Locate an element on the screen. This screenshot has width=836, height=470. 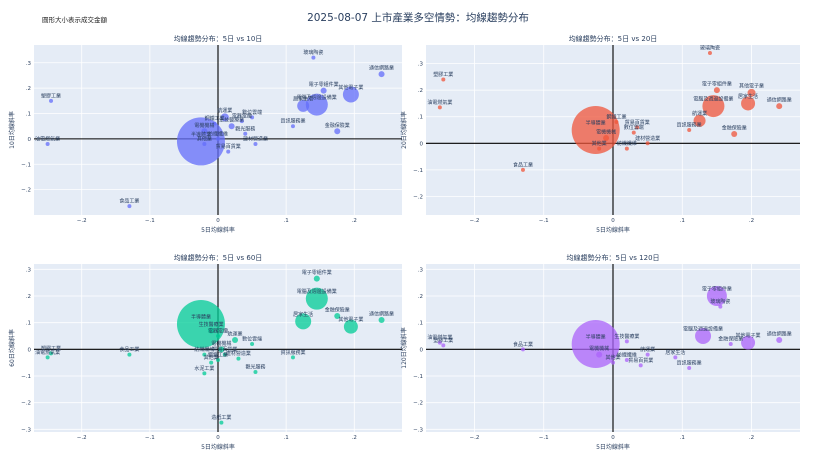
point-label: 通信網路業 is located at coordinates (381, 68).